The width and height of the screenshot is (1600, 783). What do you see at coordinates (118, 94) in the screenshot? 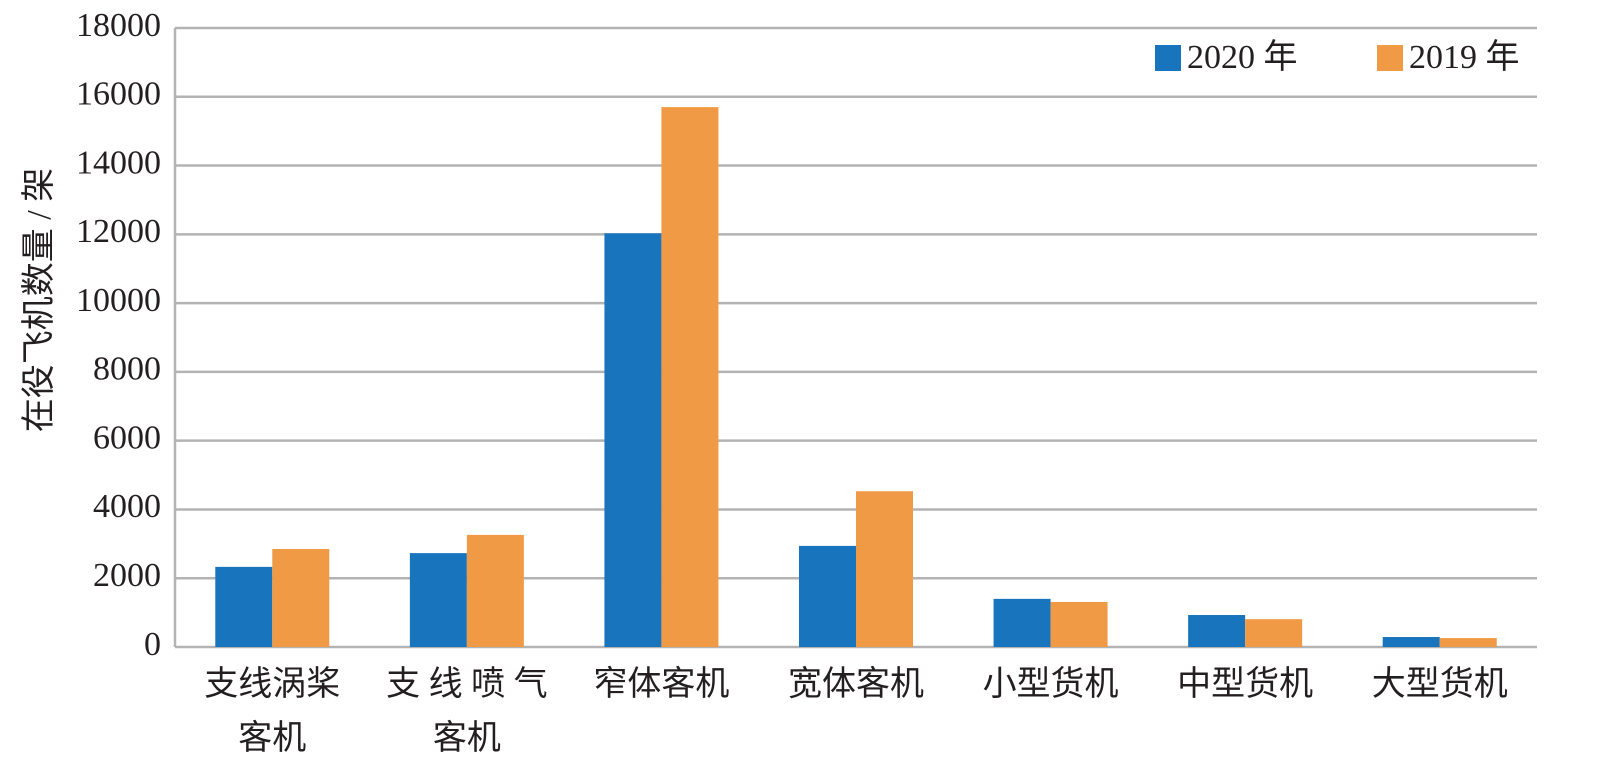
I see `y-tick-label: 16000` at bounding box center [118, 94].